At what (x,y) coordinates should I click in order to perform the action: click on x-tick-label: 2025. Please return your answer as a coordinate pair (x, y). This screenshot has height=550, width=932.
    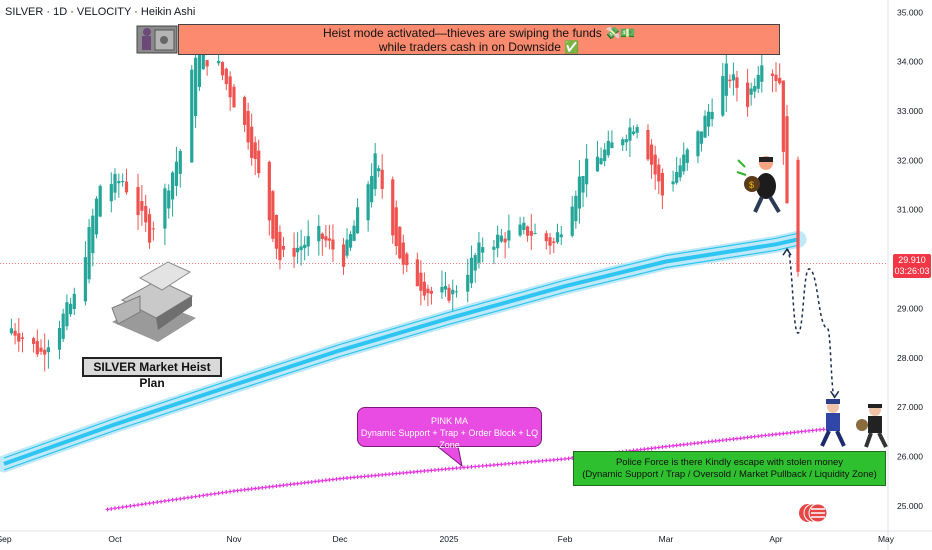
    Looking at the image, I should click on (449, 539).